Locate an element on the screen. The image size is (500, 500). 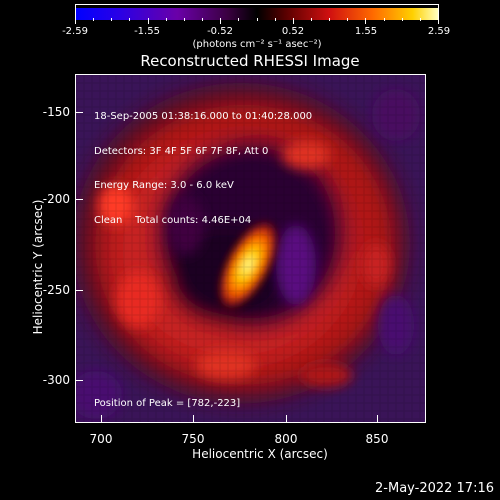
colorbar-label: -1.55 is located at coordinates (147, 31).